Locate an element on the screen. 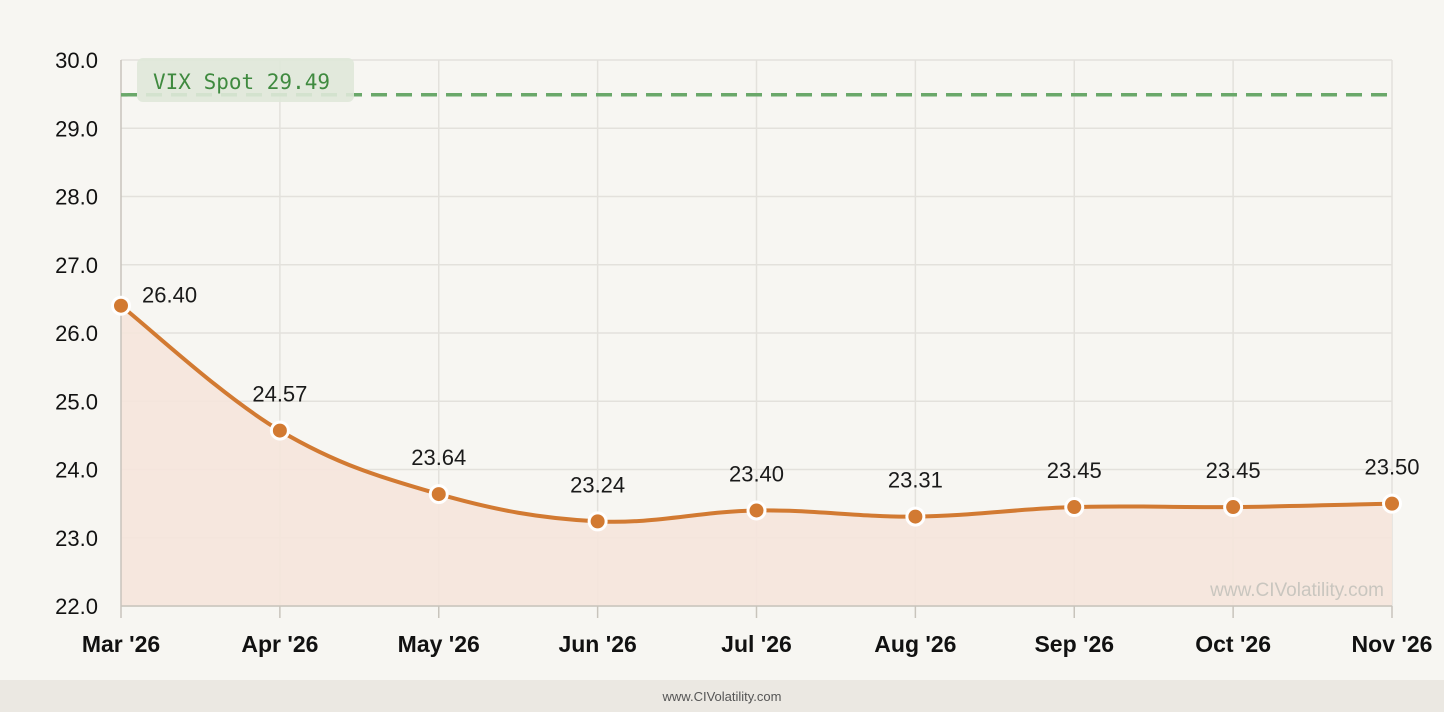 This screenshot has height=712, width=1444. vix-spot-reference: VIX Spot 29.49 is located at coordinates (758, 80).